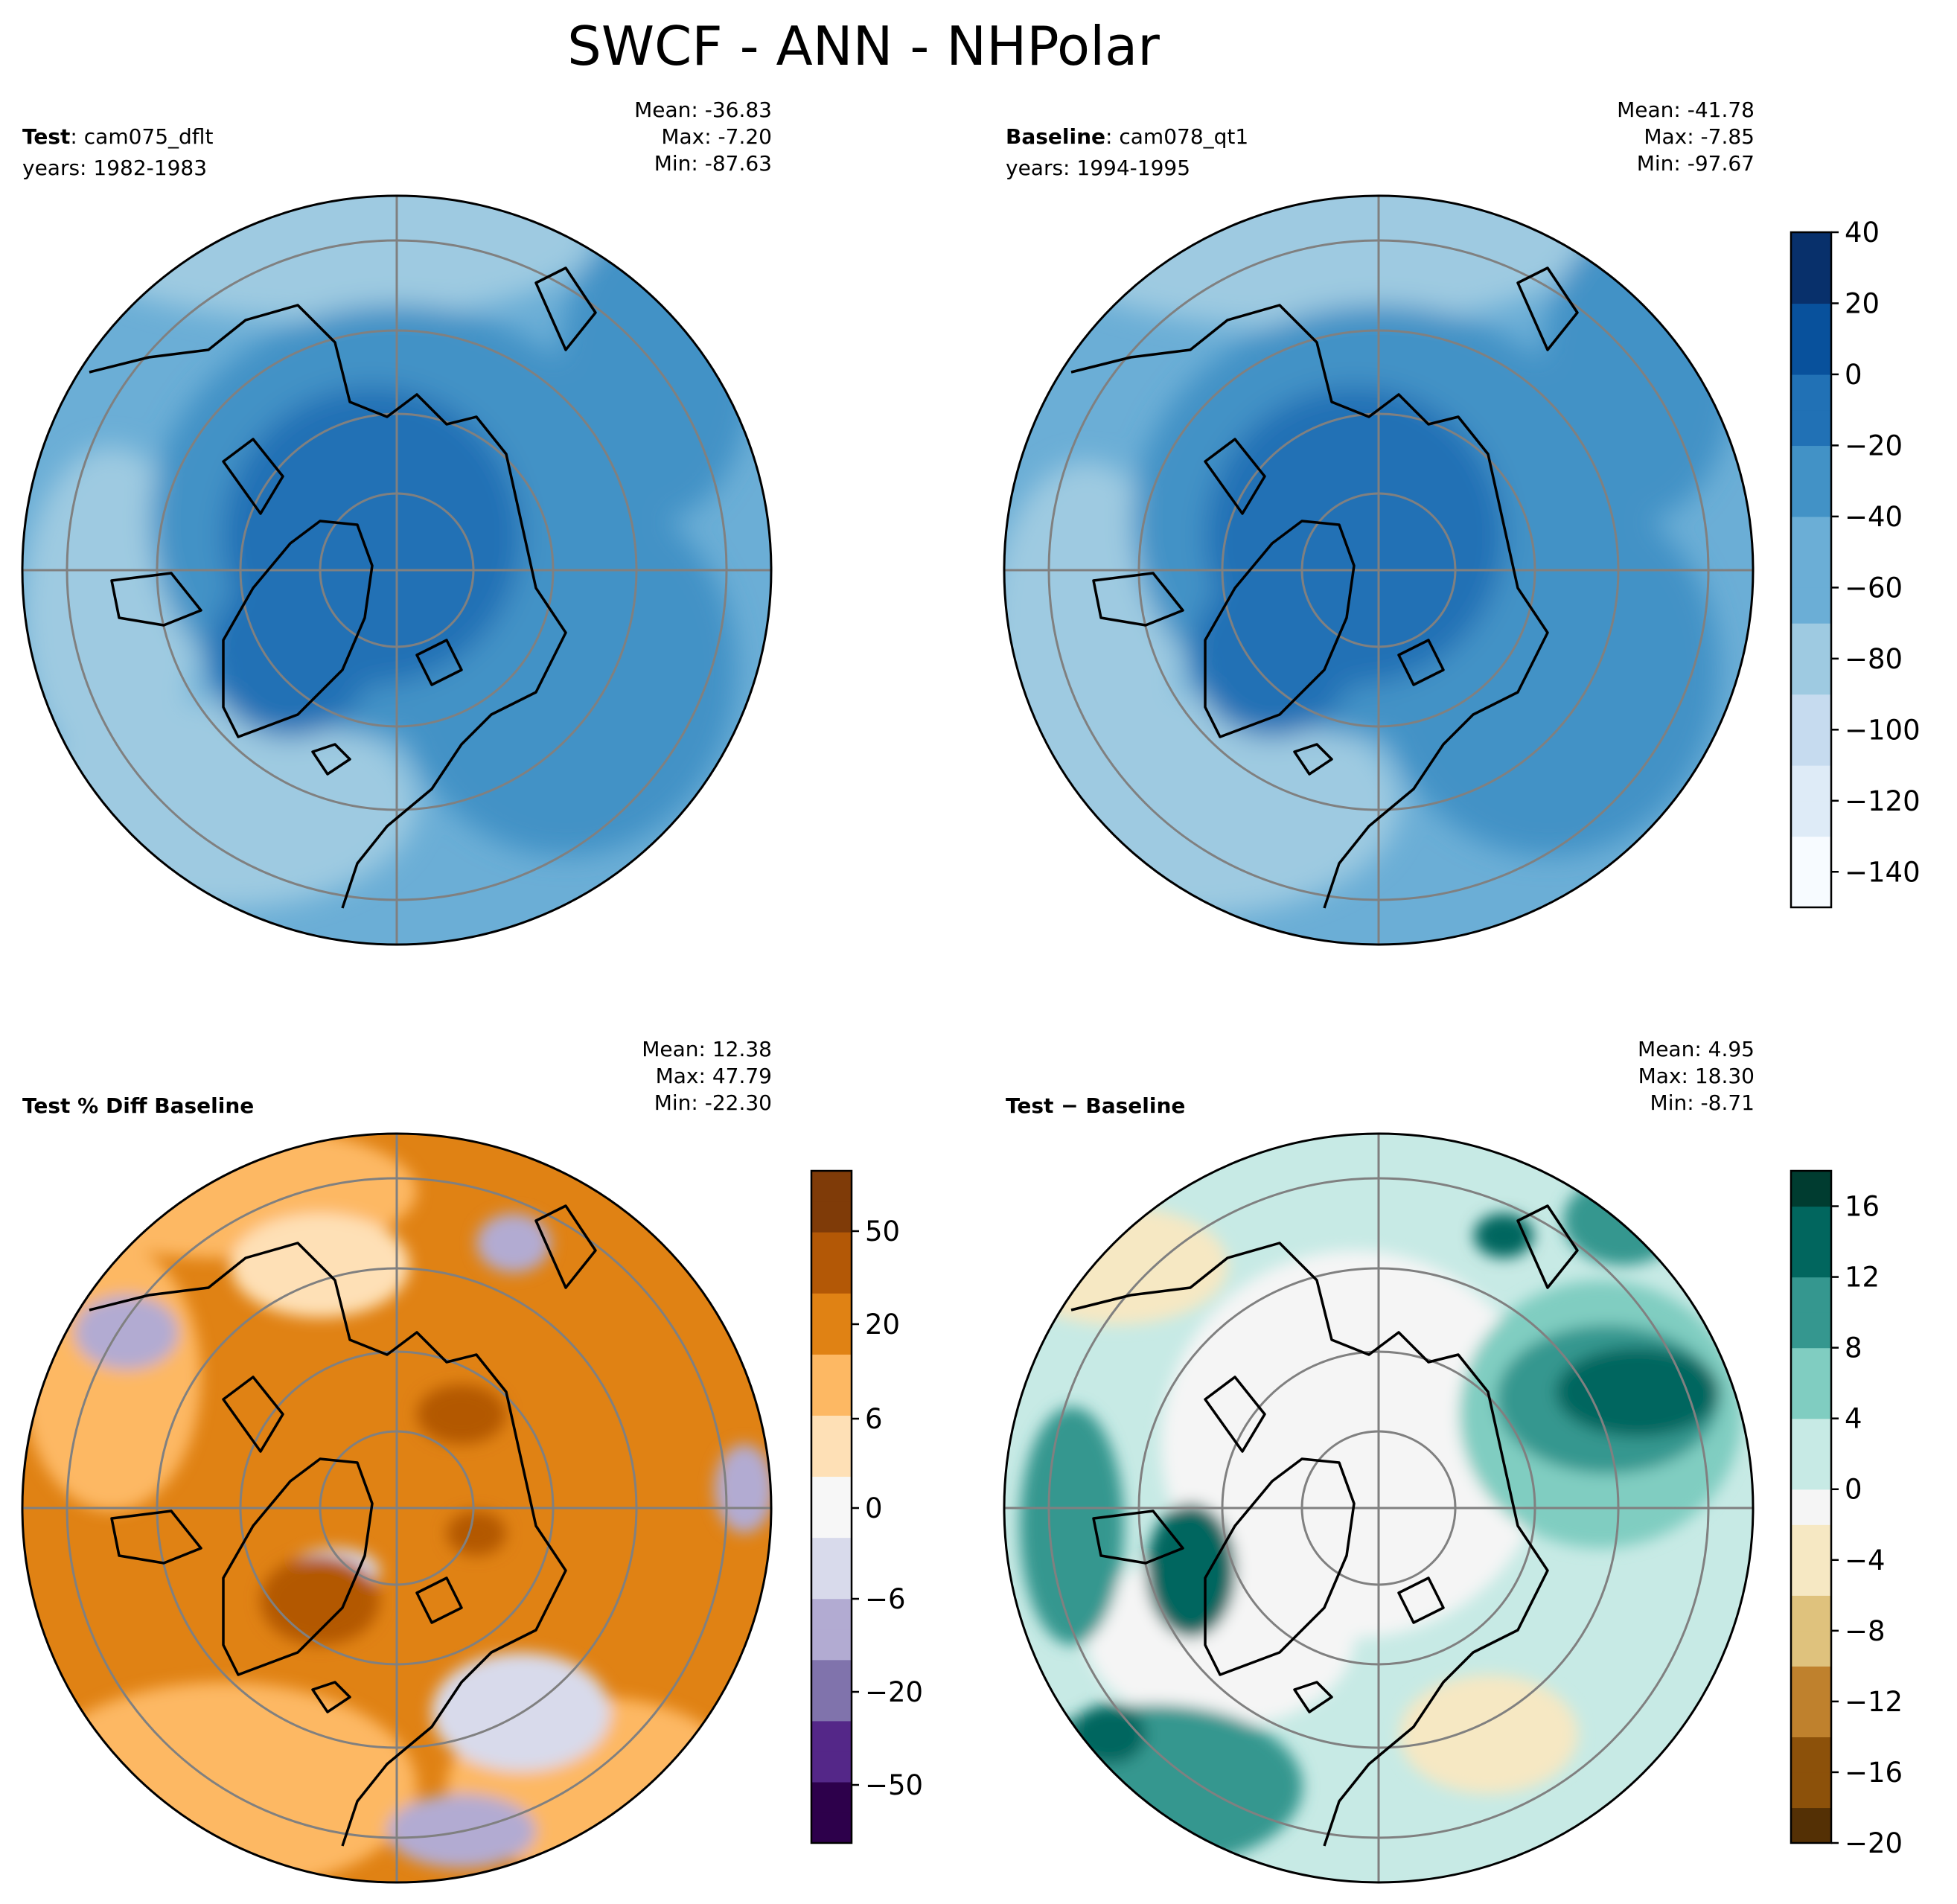 The image size is (1957, 1904). I want to click on diff-colorbar-tick-label: −12, so click(1874, 1702).